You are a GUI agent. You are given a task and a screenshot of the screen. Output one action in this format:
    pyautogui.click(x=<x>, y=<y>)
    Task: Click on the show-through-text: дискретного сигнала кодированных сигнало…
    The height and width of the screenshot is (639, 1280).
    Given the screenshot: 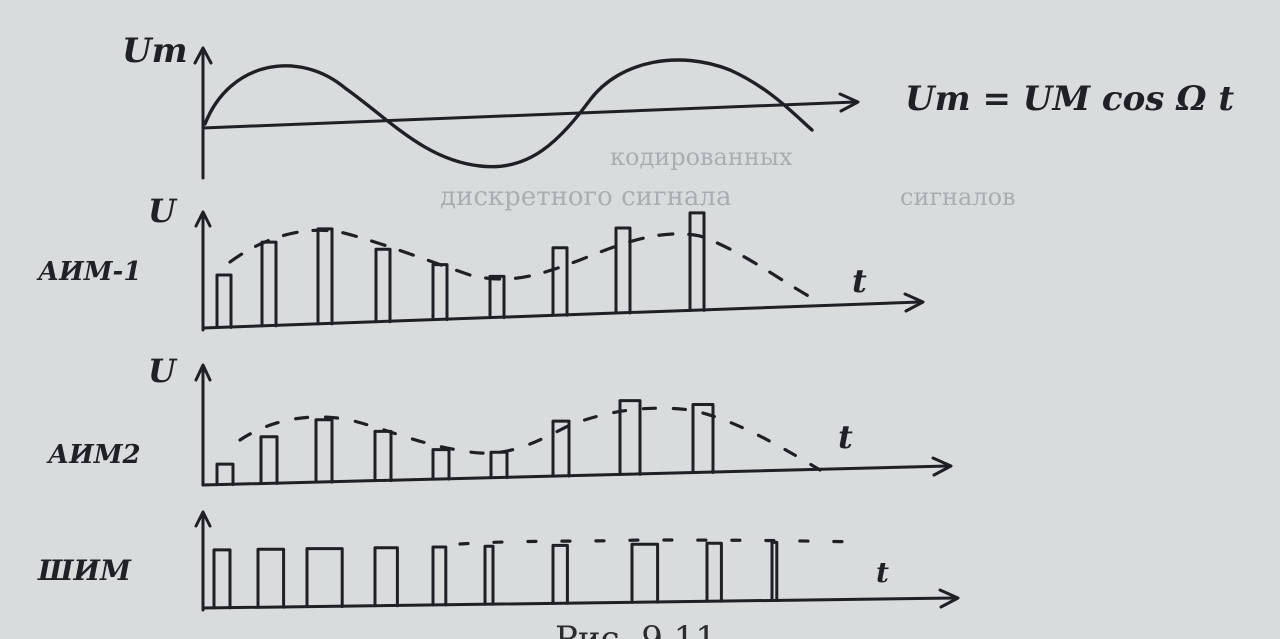 What is the action you would take?
    pyautogui.click(x=728, y=177)
    